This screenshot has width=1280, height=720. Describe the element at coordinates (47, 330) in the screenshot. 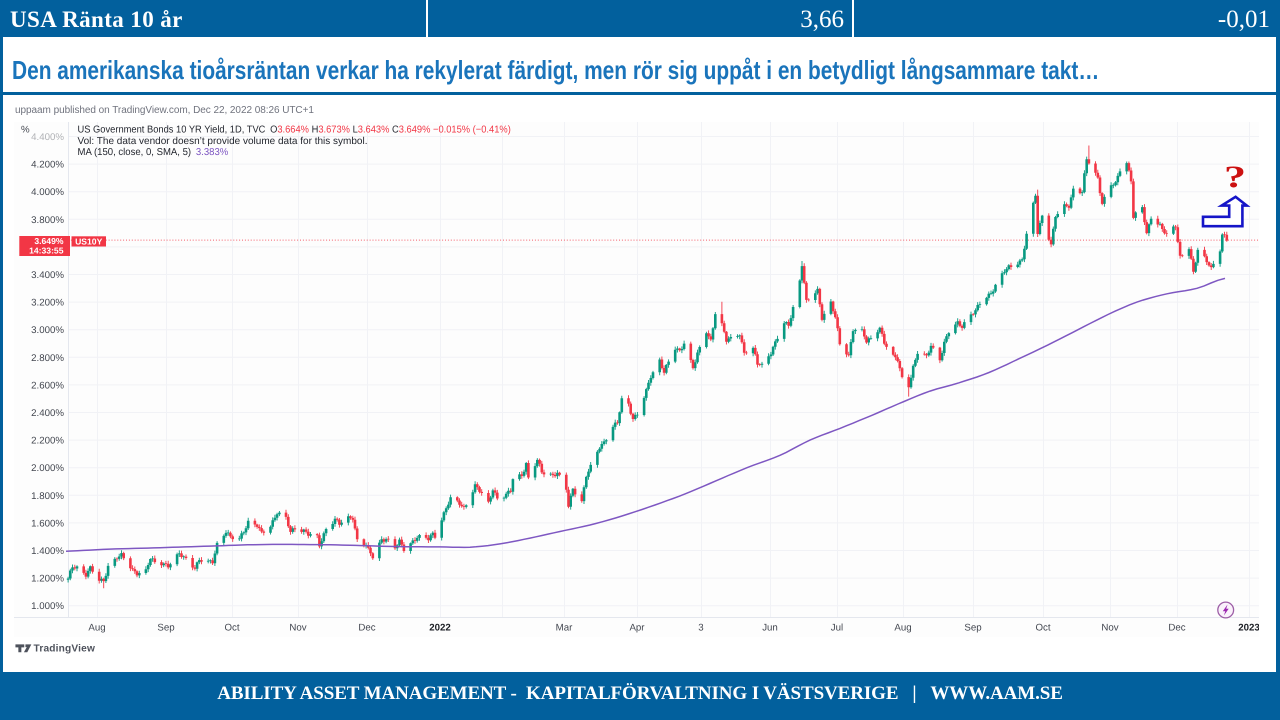

I see `svg-text: 3.000%` at that location.